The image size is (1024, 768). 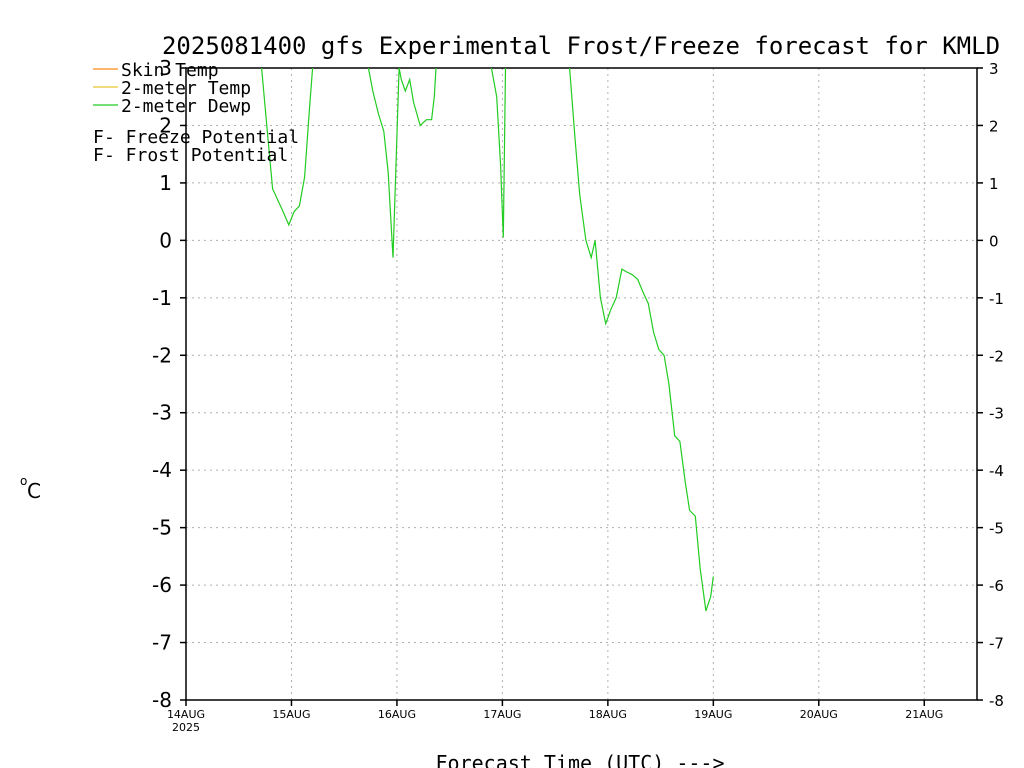 I want to click on y-tick-label-right: -2, so click(x=996, y=356).